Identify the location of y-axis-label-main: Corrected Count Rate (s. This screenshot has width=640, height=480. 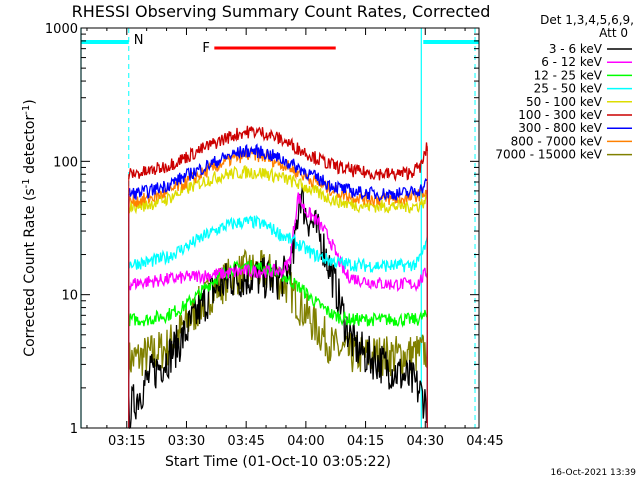
(30, 272).